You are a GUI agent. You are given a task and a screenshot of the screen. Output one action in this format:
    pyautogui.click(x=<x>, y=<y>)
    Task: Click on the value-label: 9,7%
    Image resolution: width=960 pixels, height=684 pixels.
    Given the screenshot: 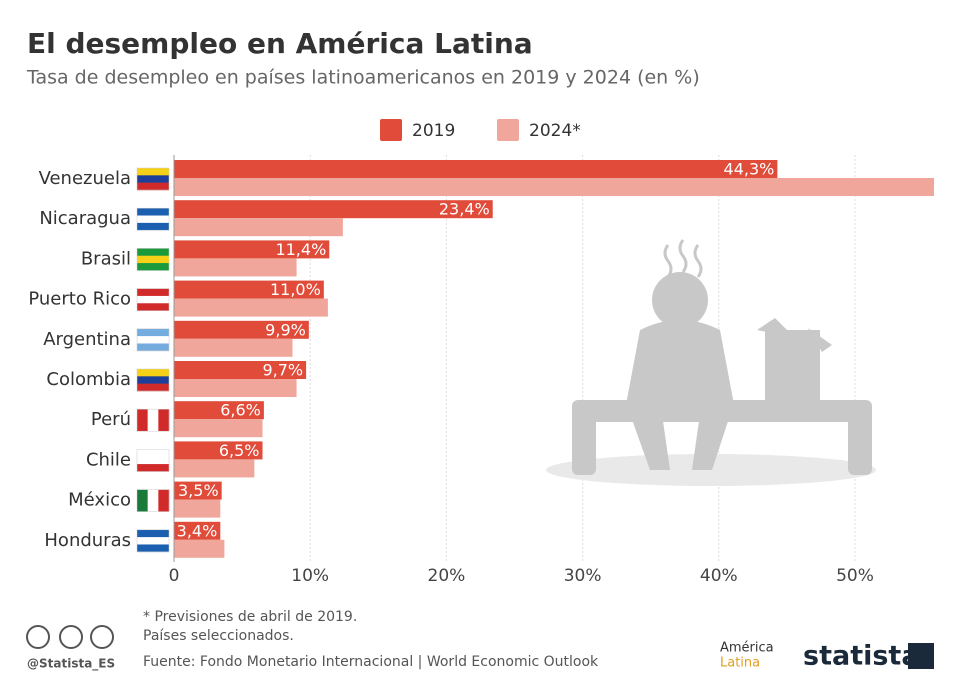 What is the action you would take?
    pyautogui.click(x=282, y=370)
    